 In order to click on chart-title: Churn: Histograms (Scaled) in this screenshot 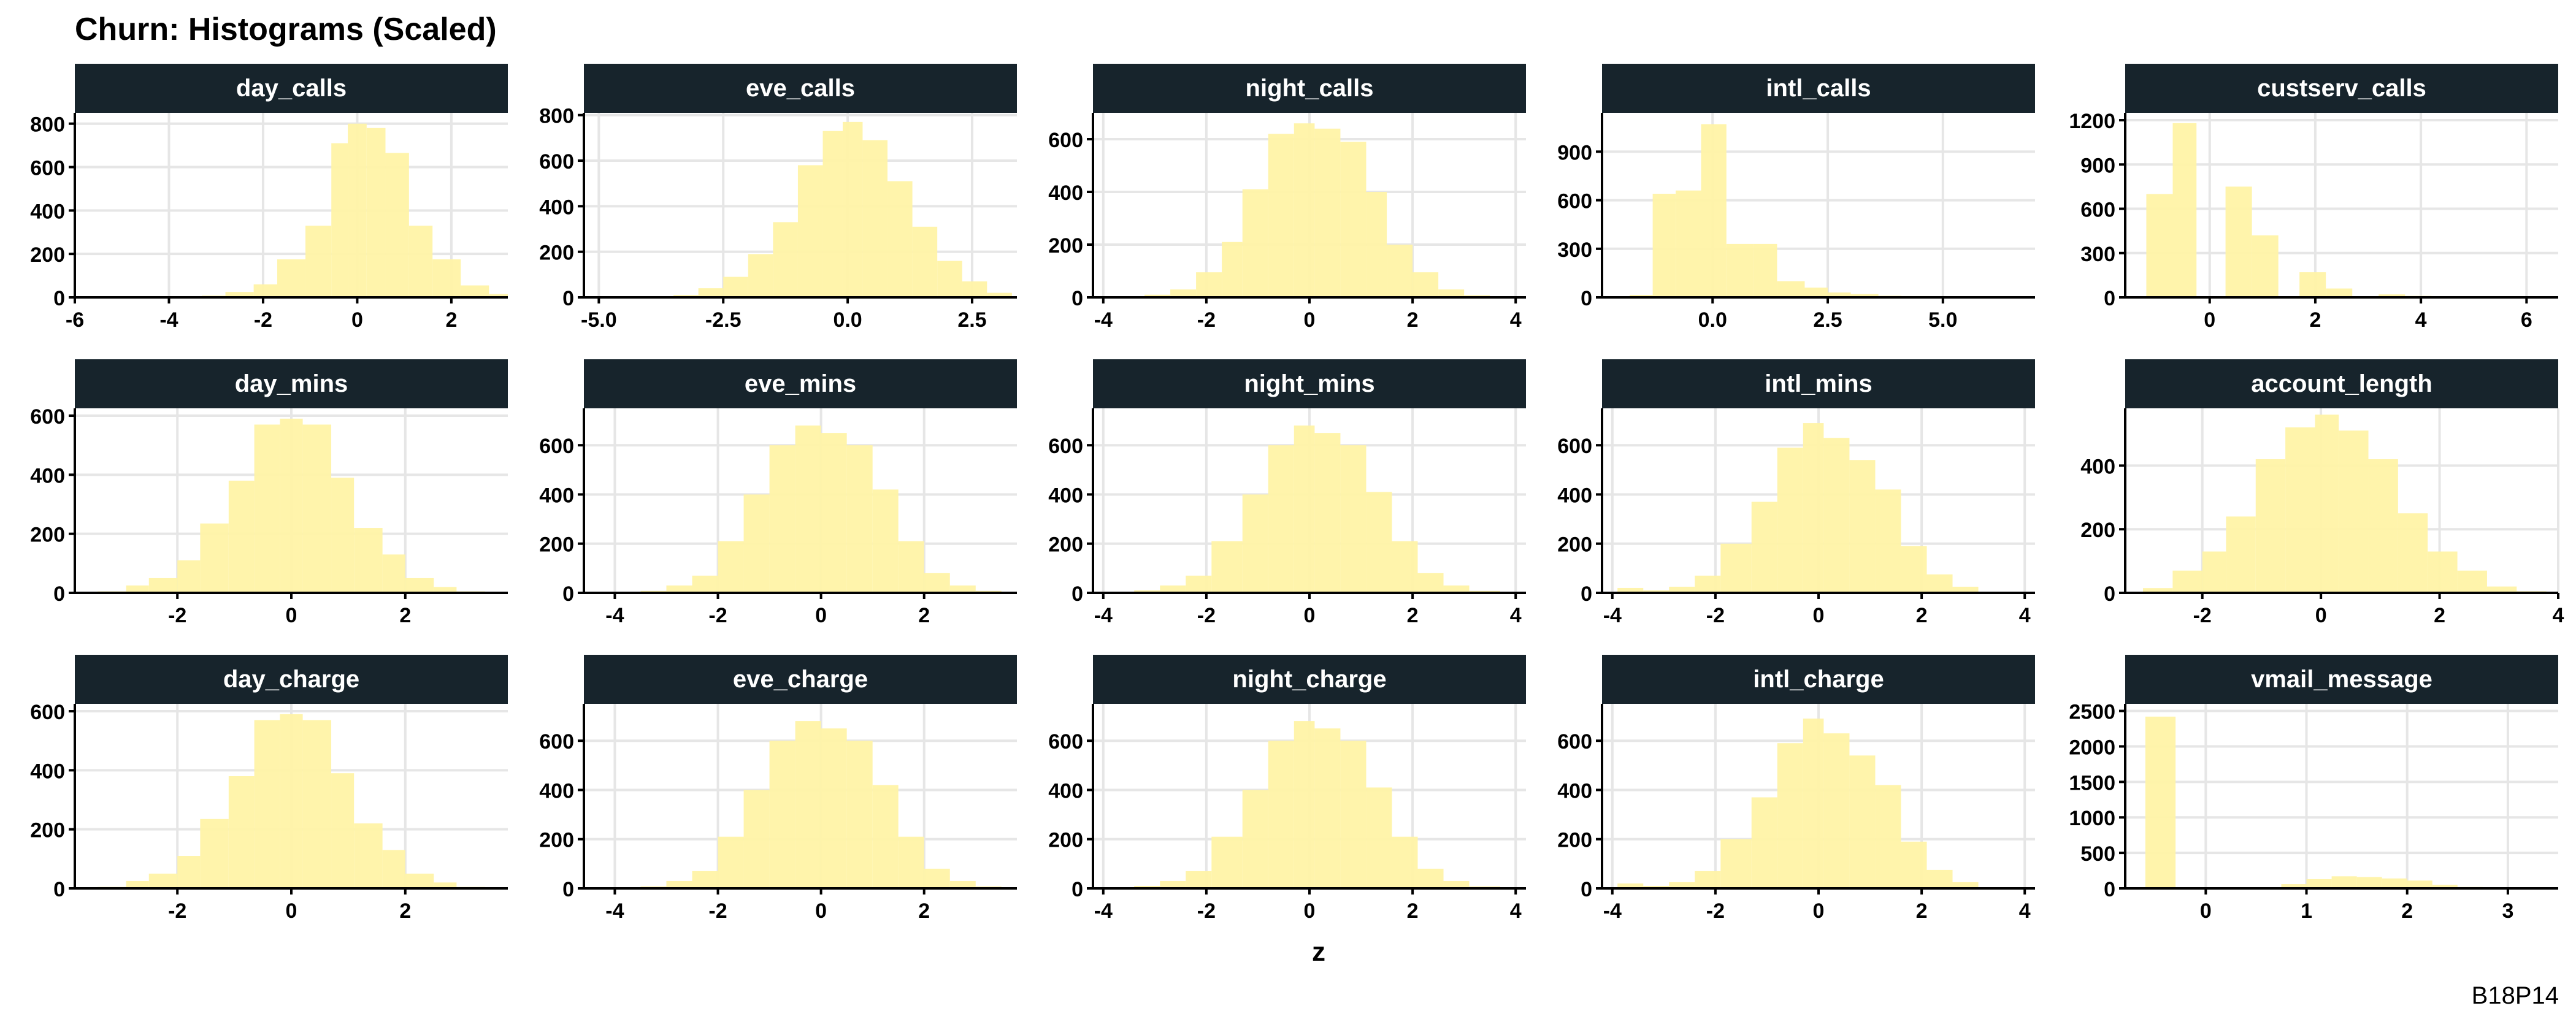, I will do `click(286, 30)`.